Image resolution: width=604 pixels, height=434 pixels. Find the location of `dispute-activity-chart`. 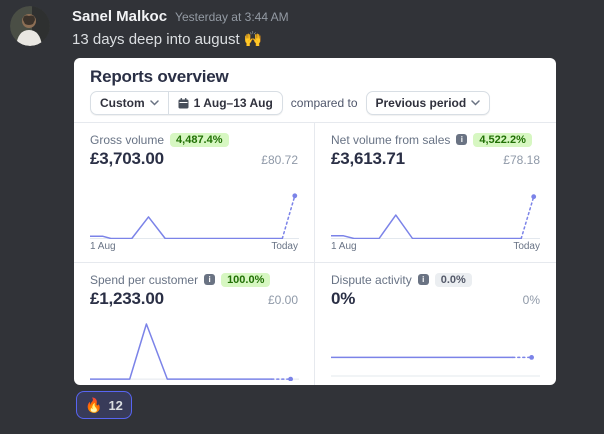

dispute-activity-chart is located at coordinates (435, 366).